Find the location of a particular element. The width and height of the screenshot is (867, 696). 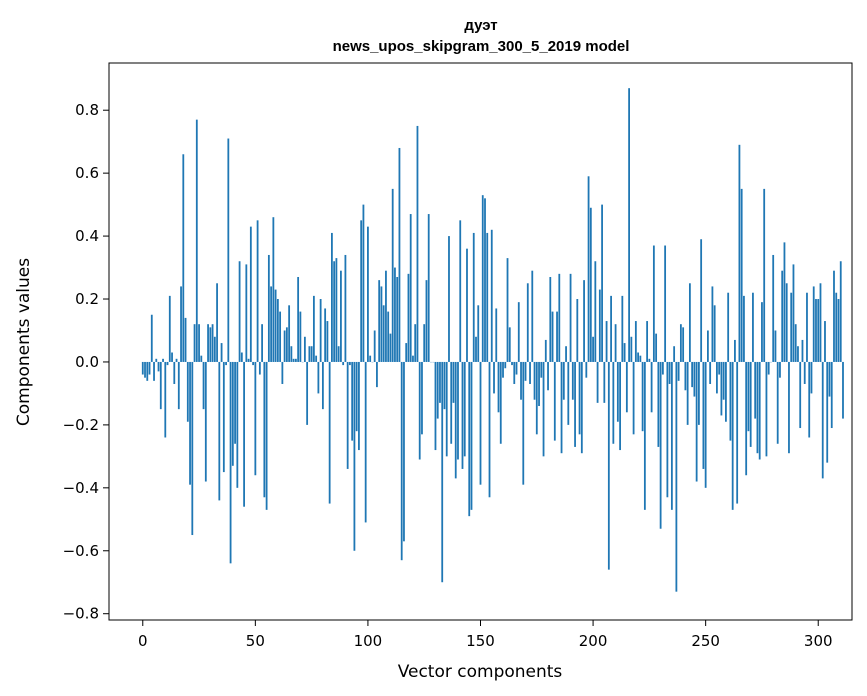

y-tick-label: −0.6 is located at coordinates (81, 551).